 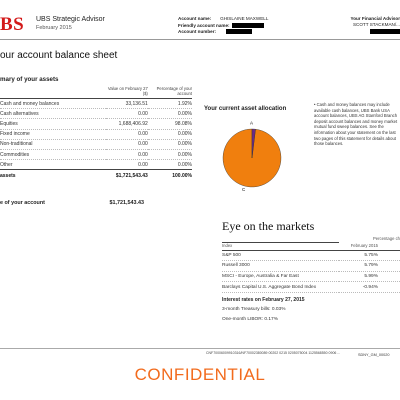 What do you see at coordinates (169, 175) in the screenshot?
I see `total-pct: 100.00%` at bounding box center [169, 175].